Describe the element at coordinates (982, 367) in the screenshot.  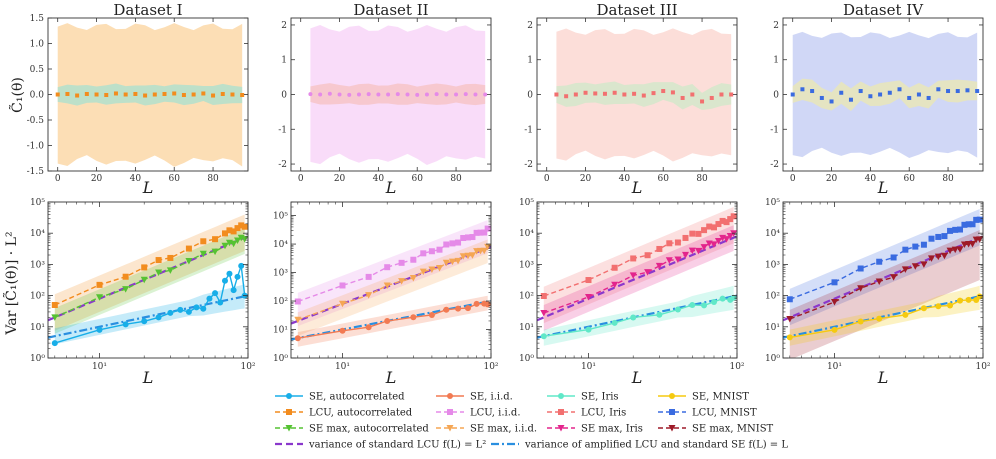
I see `x-tick-label: 10²` at that location.